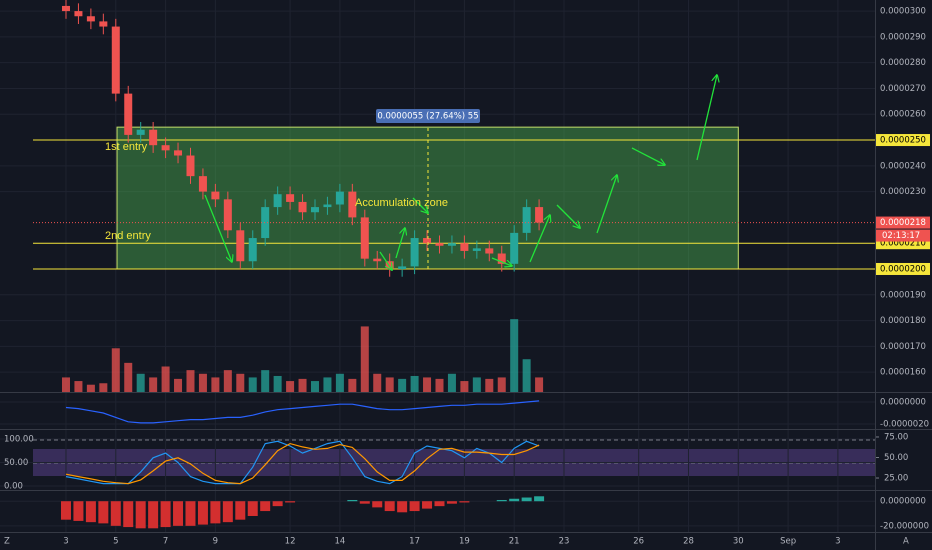 The width and height of the screenshot is (932, 550). What do you see at coordinates (564, 542) in the screenshot?
I see `x-tick-label: 23` at bounding box center [564, 542].